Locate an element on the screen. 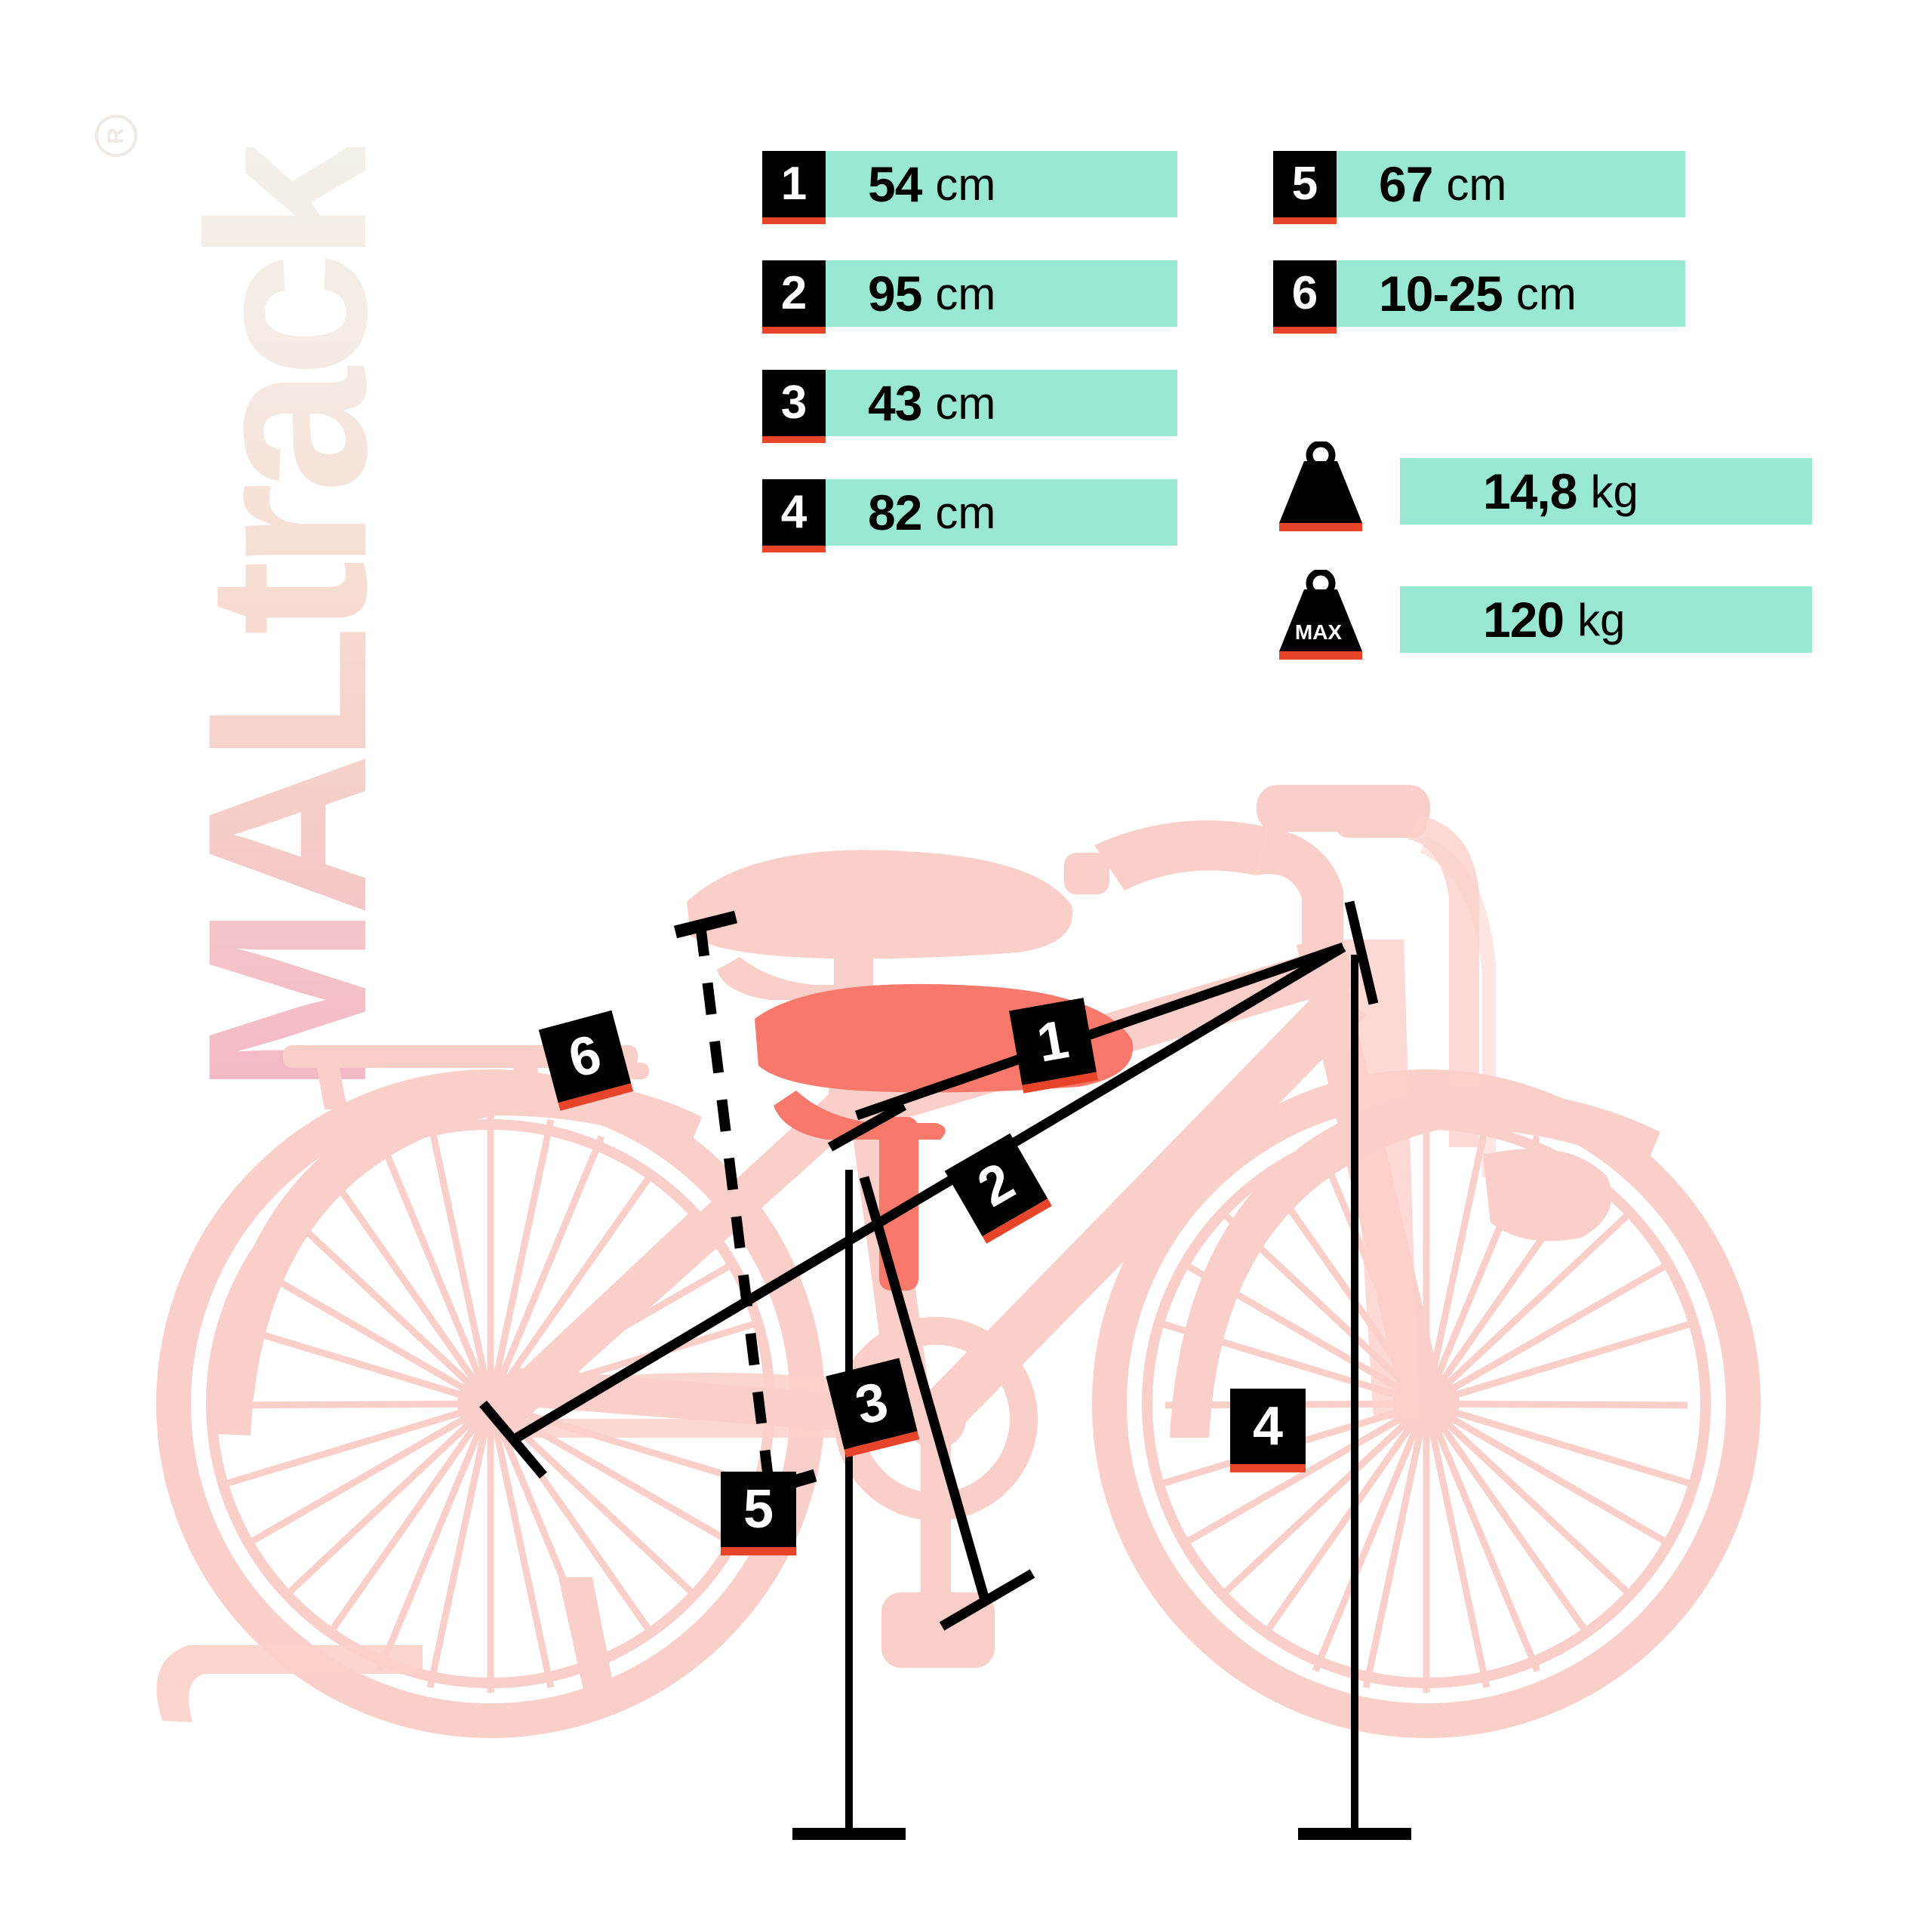 The width and height of the screenshot is (1932, 1932). spec-row-5: 5 67 cm is located at coordinates (1479, 187).